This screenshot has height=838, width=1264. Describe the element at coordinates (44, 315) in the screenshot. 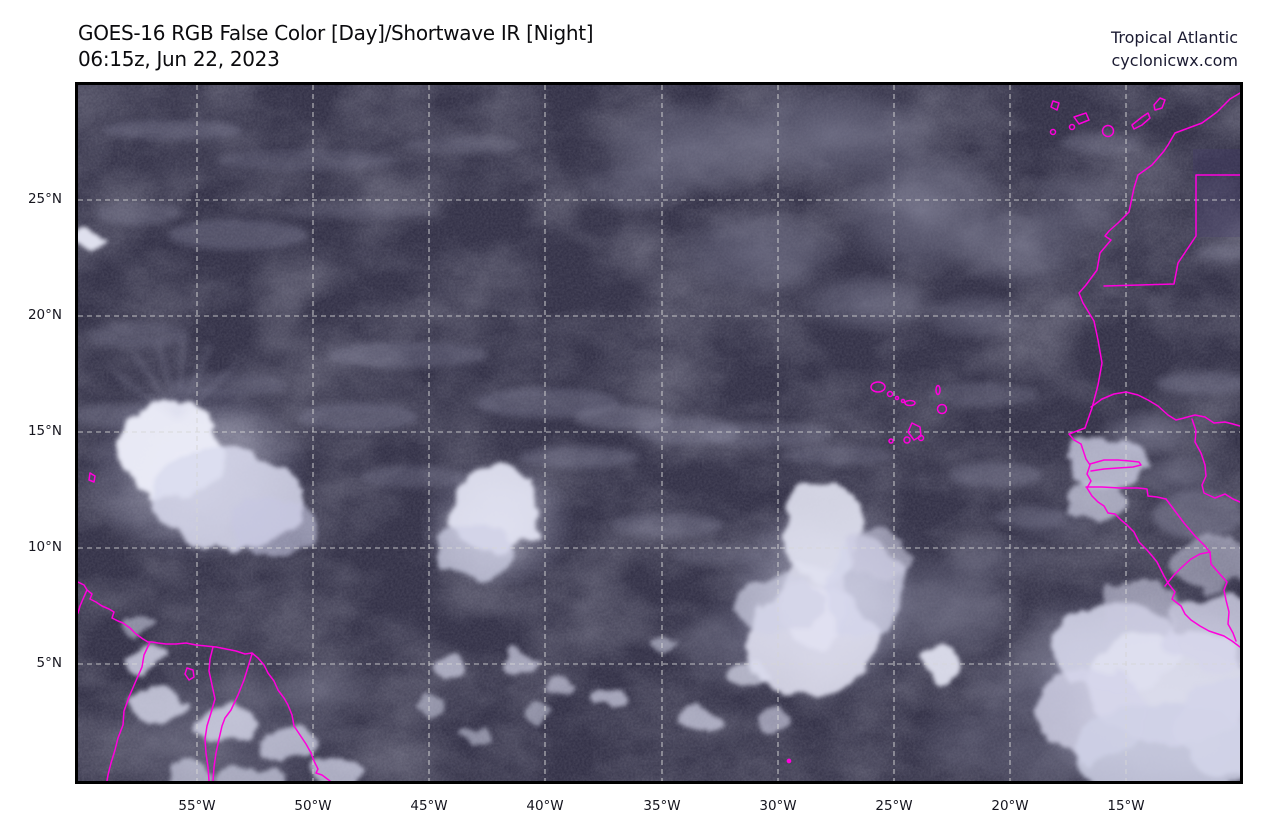

I see `lat-tick-label: 20°N` at that location.